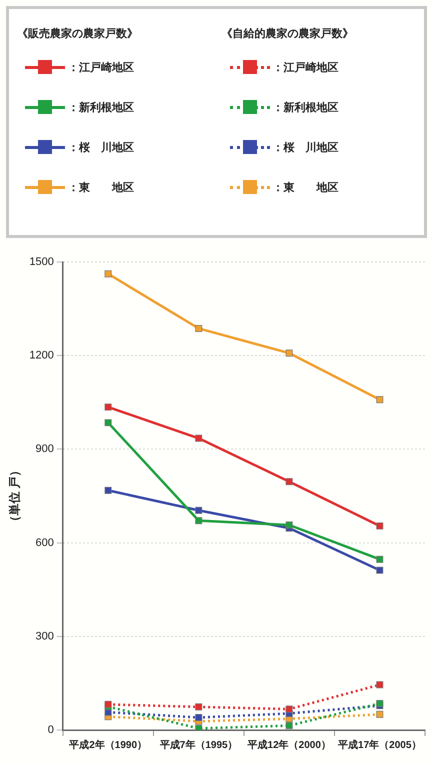 The width and height of the screenshot is (433, 764). What do you see at coordinates (288, 744) in the screenshot?
I see `x-tick-label: 平成12年（2000）` at bounding box center [288, 744].